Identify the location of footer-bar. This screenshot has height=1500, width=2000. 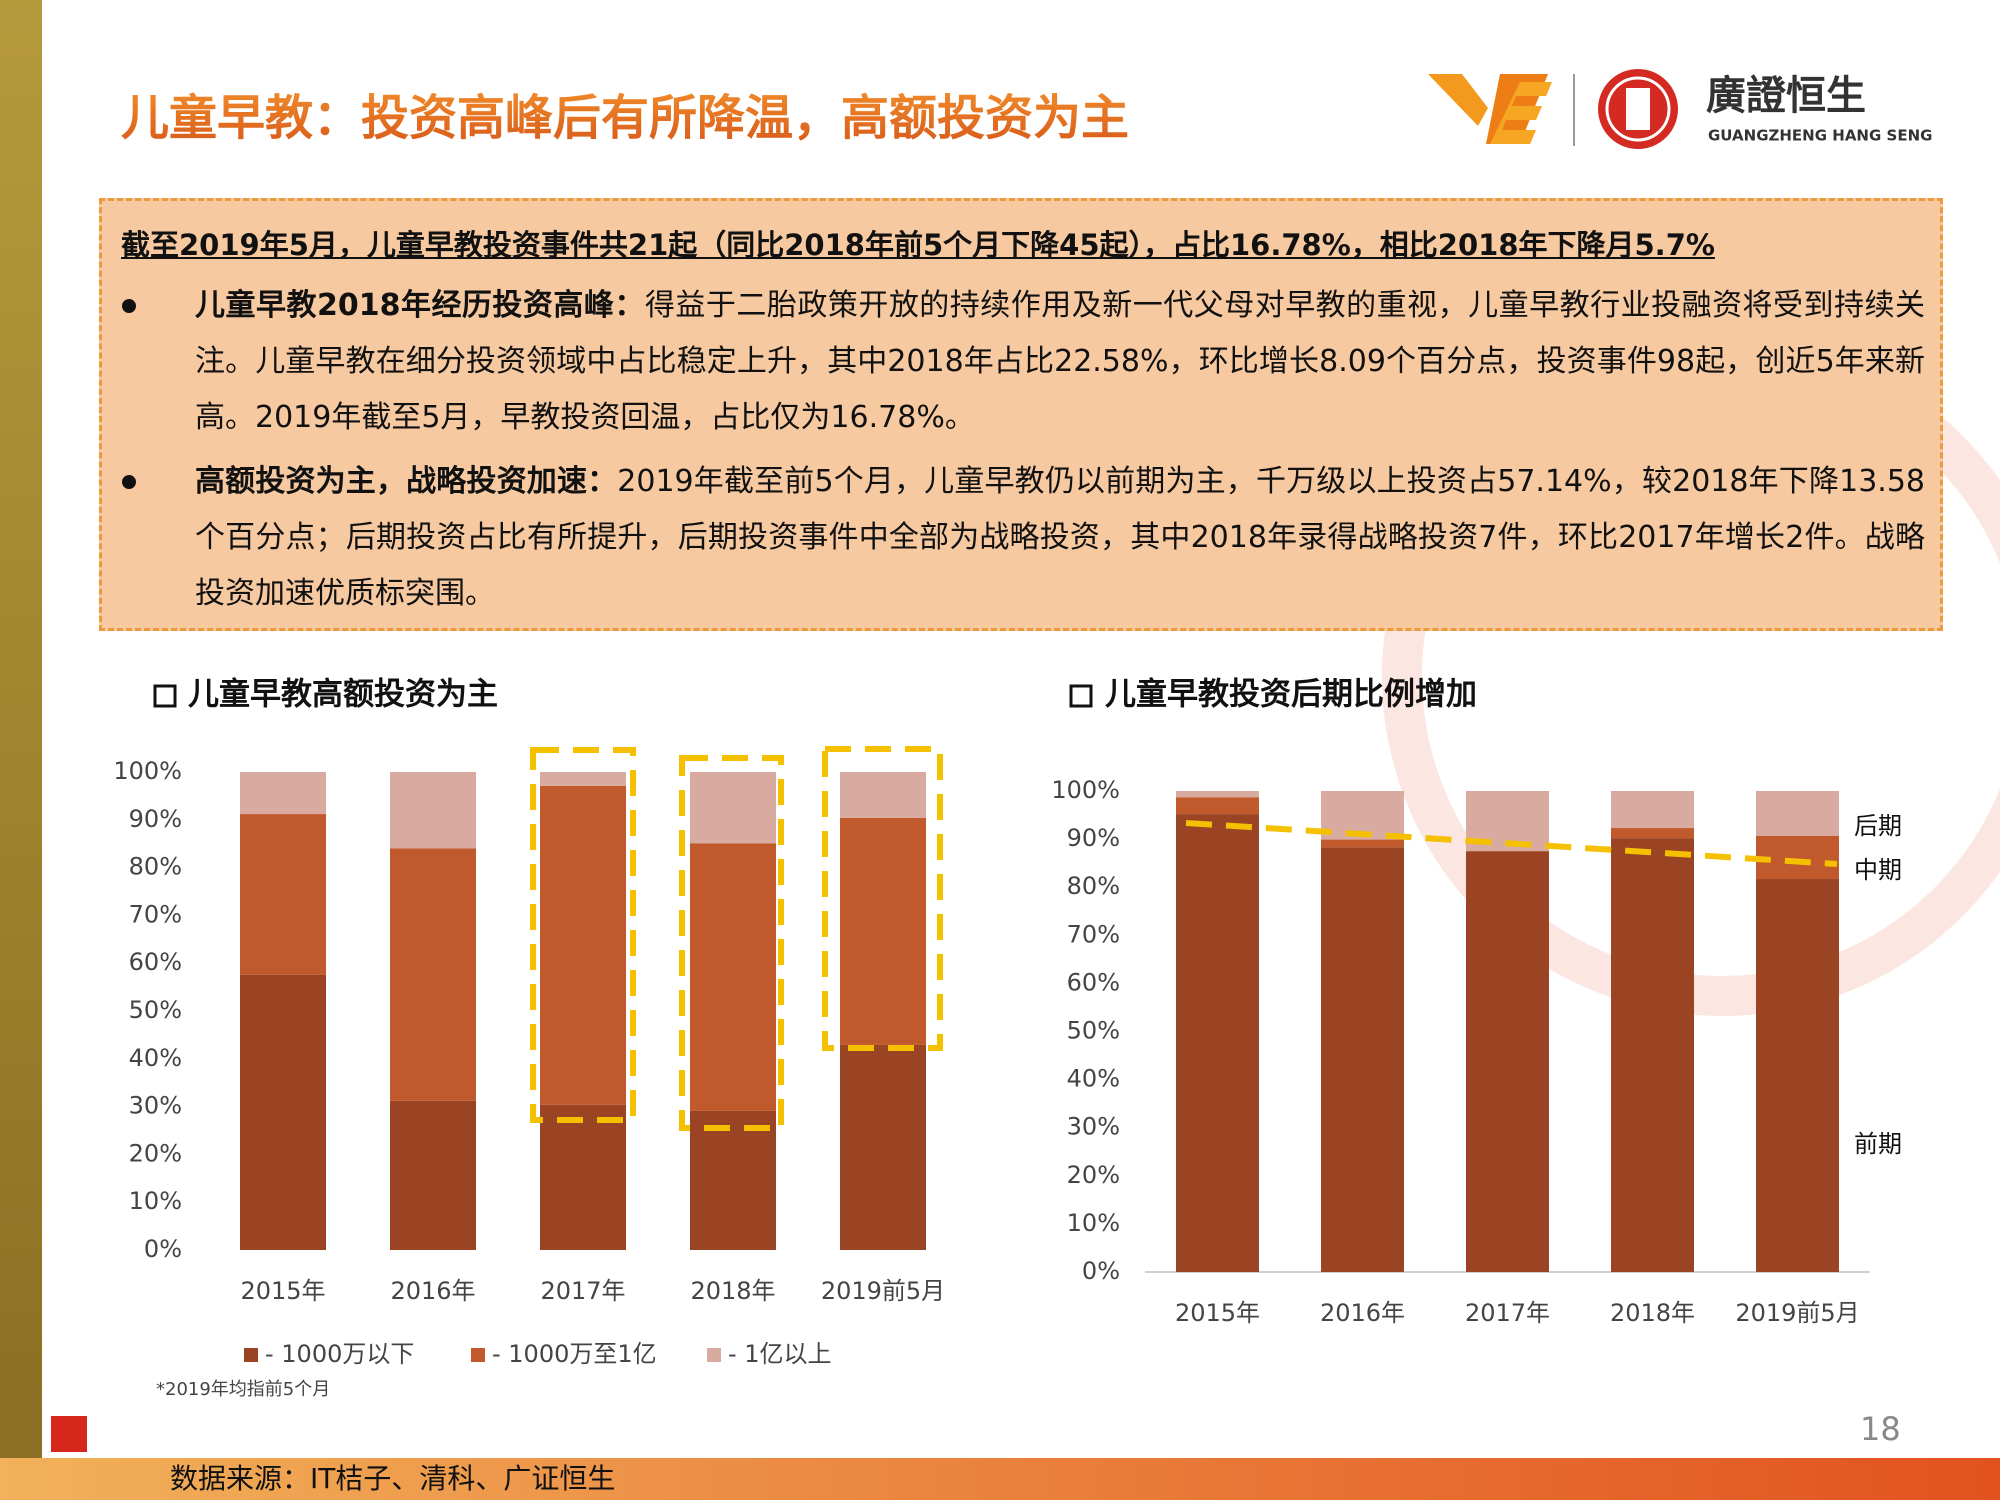
(1000, 1479).